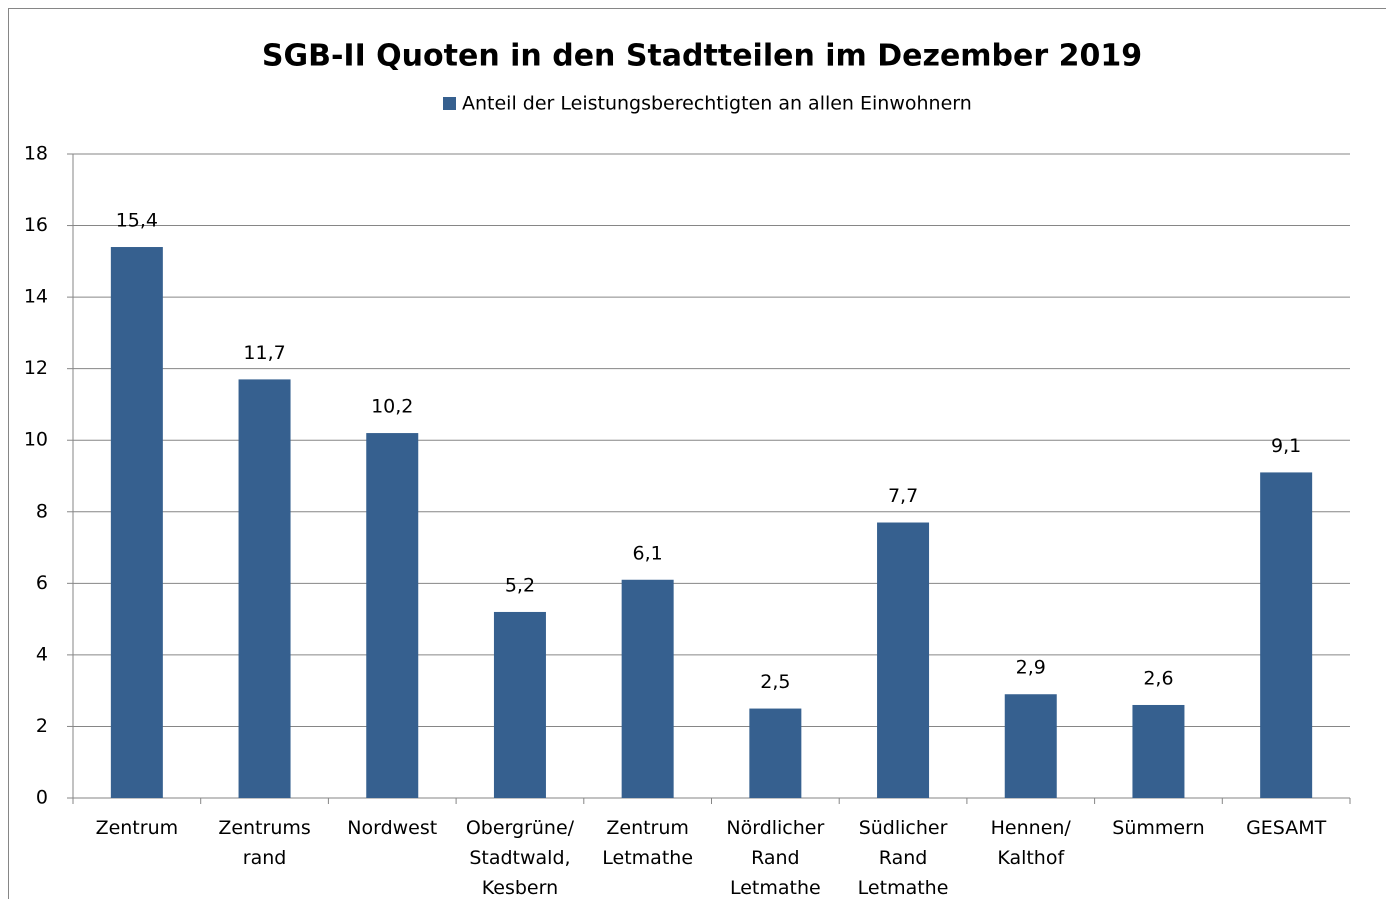 The height and width of the screenshot is (899, 1386). Describe the element at coordinates (449, 103) in the screenshot. I see `legend-swatch` at that location.